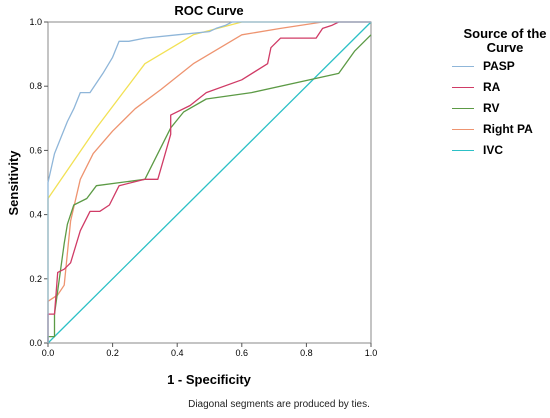 The width and height of the screenshot is (550, 418). What do you see at coordinates (306, 353) in the screenshot?
I see `x-tick-label: 0.8` at bounding box center [306, 353].